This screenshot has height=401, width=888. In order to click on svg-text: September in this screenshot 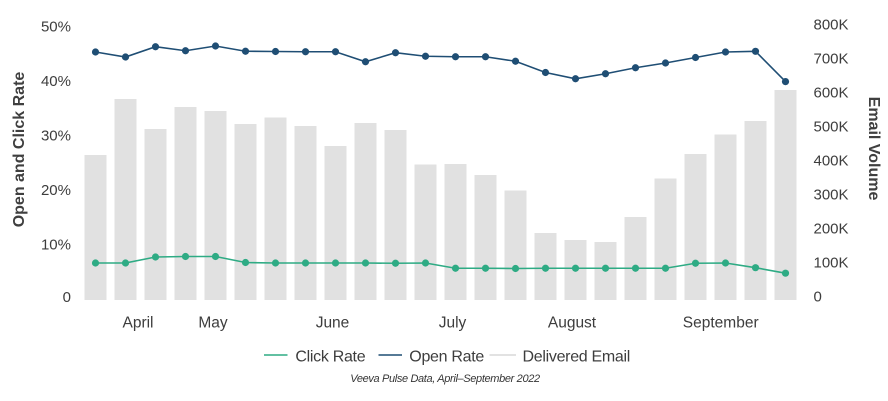, I will do `click(721, 323)`.